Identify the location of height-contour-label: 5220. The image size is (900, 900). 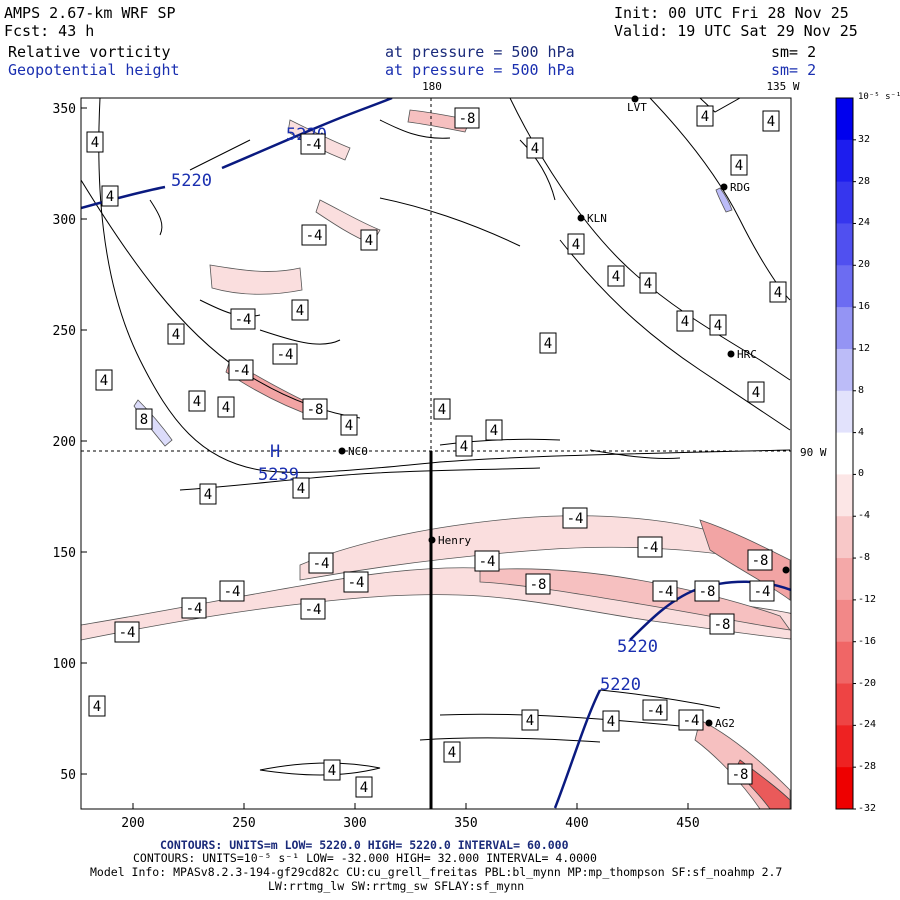
(191, 181).